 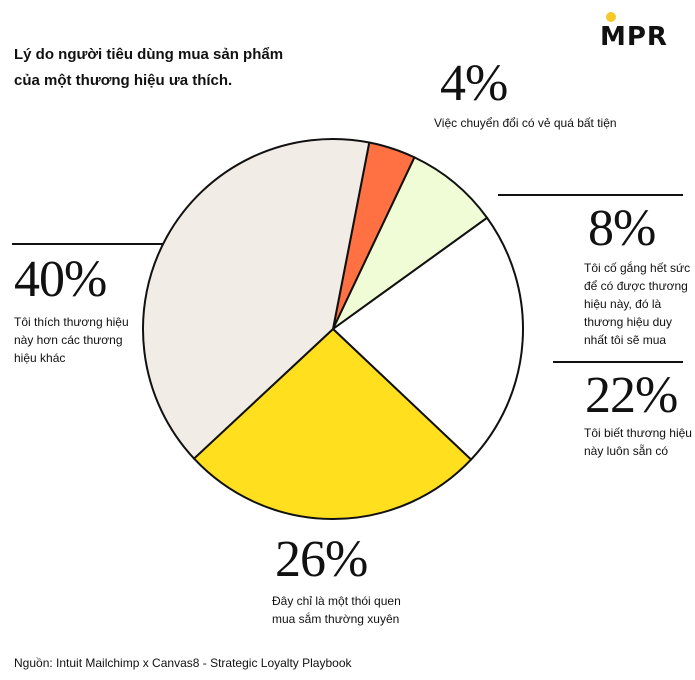 What do you see at coordinates (638, 442) in the screenshot?
I see `slice-22-label: Tôi biết thương hiệu này luôn sẵn có` at bounding box center [638, 442].